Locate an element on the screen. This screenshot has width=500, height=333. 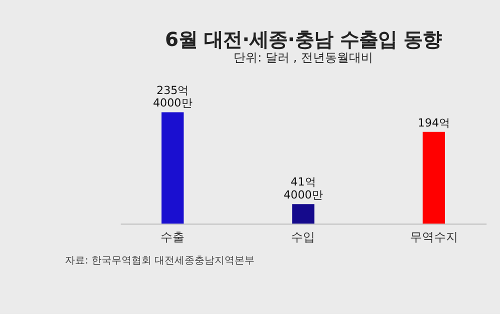
data-label: 194억 is located at coordinates (434, 123).